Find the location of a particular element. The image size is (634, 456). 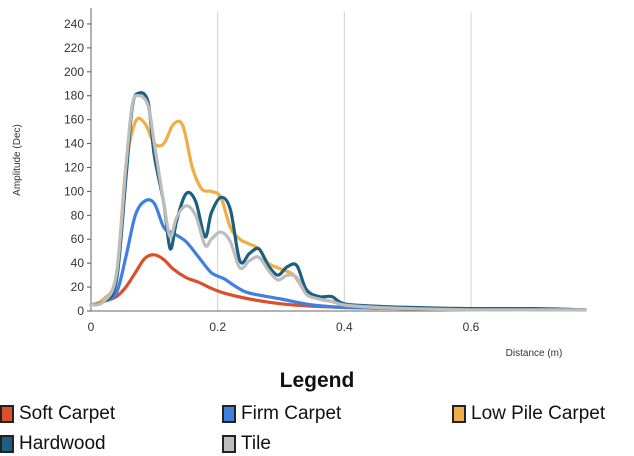

legend-label-tile: Tile is located at coordinates (256, 443).